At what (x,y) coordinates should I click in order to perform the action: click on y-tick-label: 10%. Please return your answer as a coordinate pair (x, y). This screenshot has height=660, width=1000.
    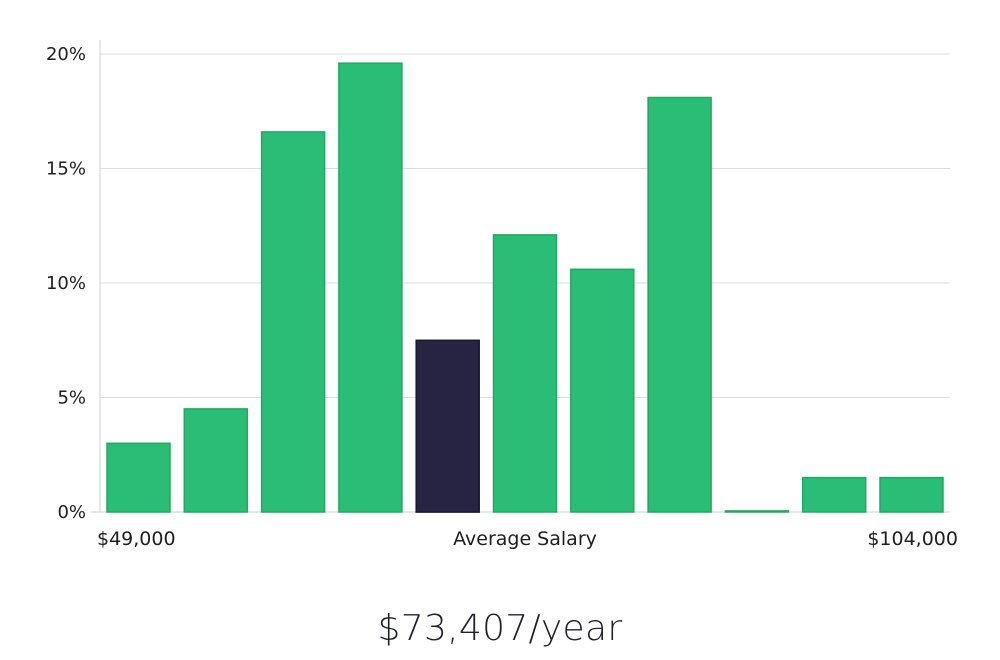
    Looking at the image, I should click on (66, 283).